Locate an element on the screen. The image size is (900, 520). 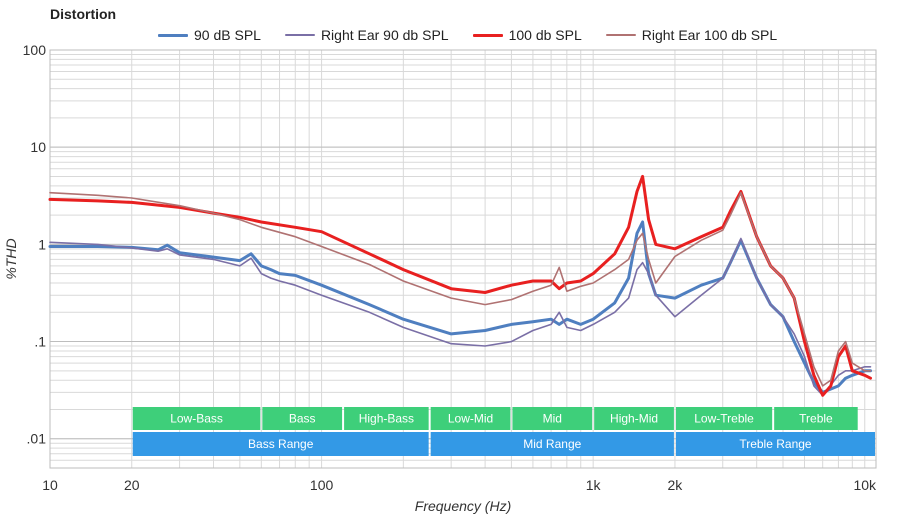
range-band-label: High-Mid is located at coordinates (634, 419).